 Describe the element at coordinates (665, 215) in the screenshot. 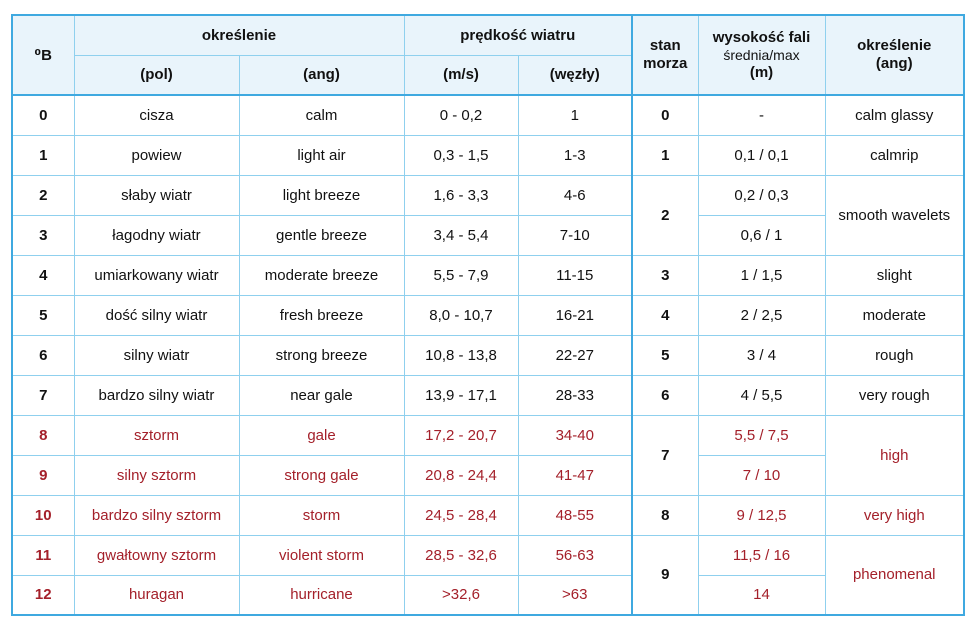

I see `sea-state: 2` at that location.